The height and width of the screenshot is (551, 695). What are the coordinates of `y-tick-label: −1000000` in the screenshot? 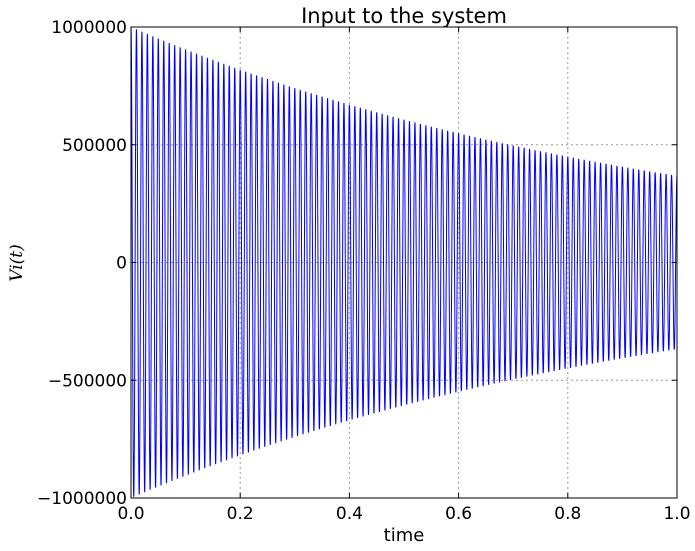 It's located at (82, 499).